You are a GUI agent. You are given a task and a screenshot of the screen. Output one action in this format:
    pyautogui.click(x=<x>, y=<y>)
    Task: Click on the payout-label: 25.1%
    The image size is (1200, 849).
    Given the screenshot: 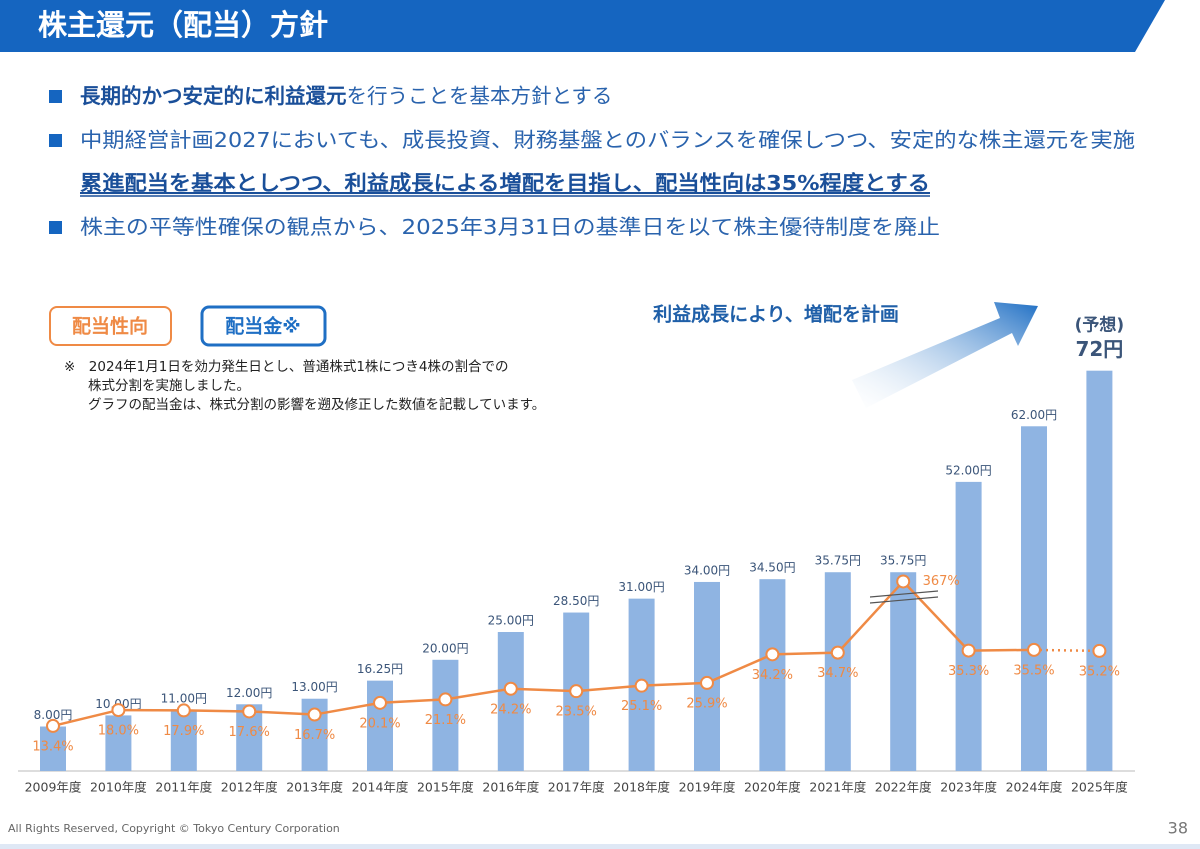 What is the action you would take?
    pyautogui.click(x=641, y=706)
    